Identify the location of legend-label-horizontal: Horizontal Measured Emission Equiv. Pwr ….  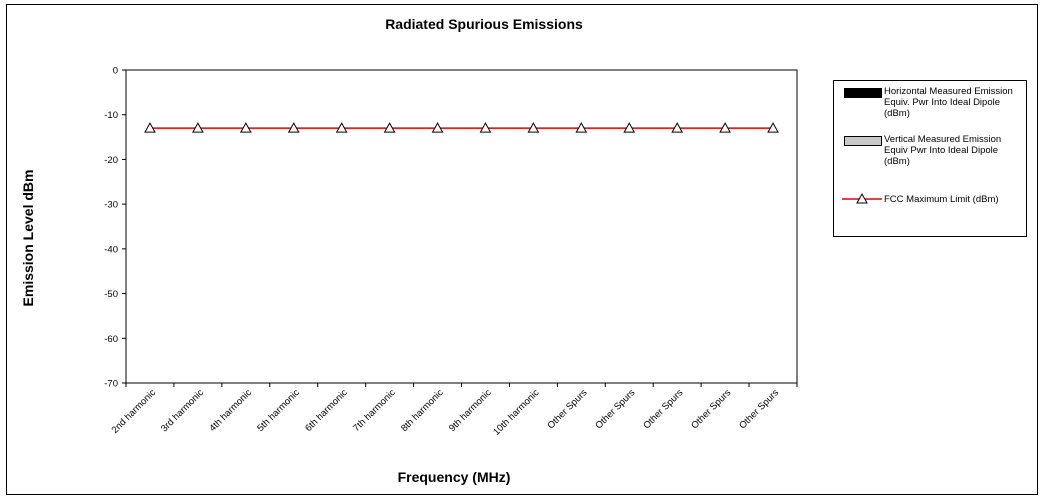
(948, 102).